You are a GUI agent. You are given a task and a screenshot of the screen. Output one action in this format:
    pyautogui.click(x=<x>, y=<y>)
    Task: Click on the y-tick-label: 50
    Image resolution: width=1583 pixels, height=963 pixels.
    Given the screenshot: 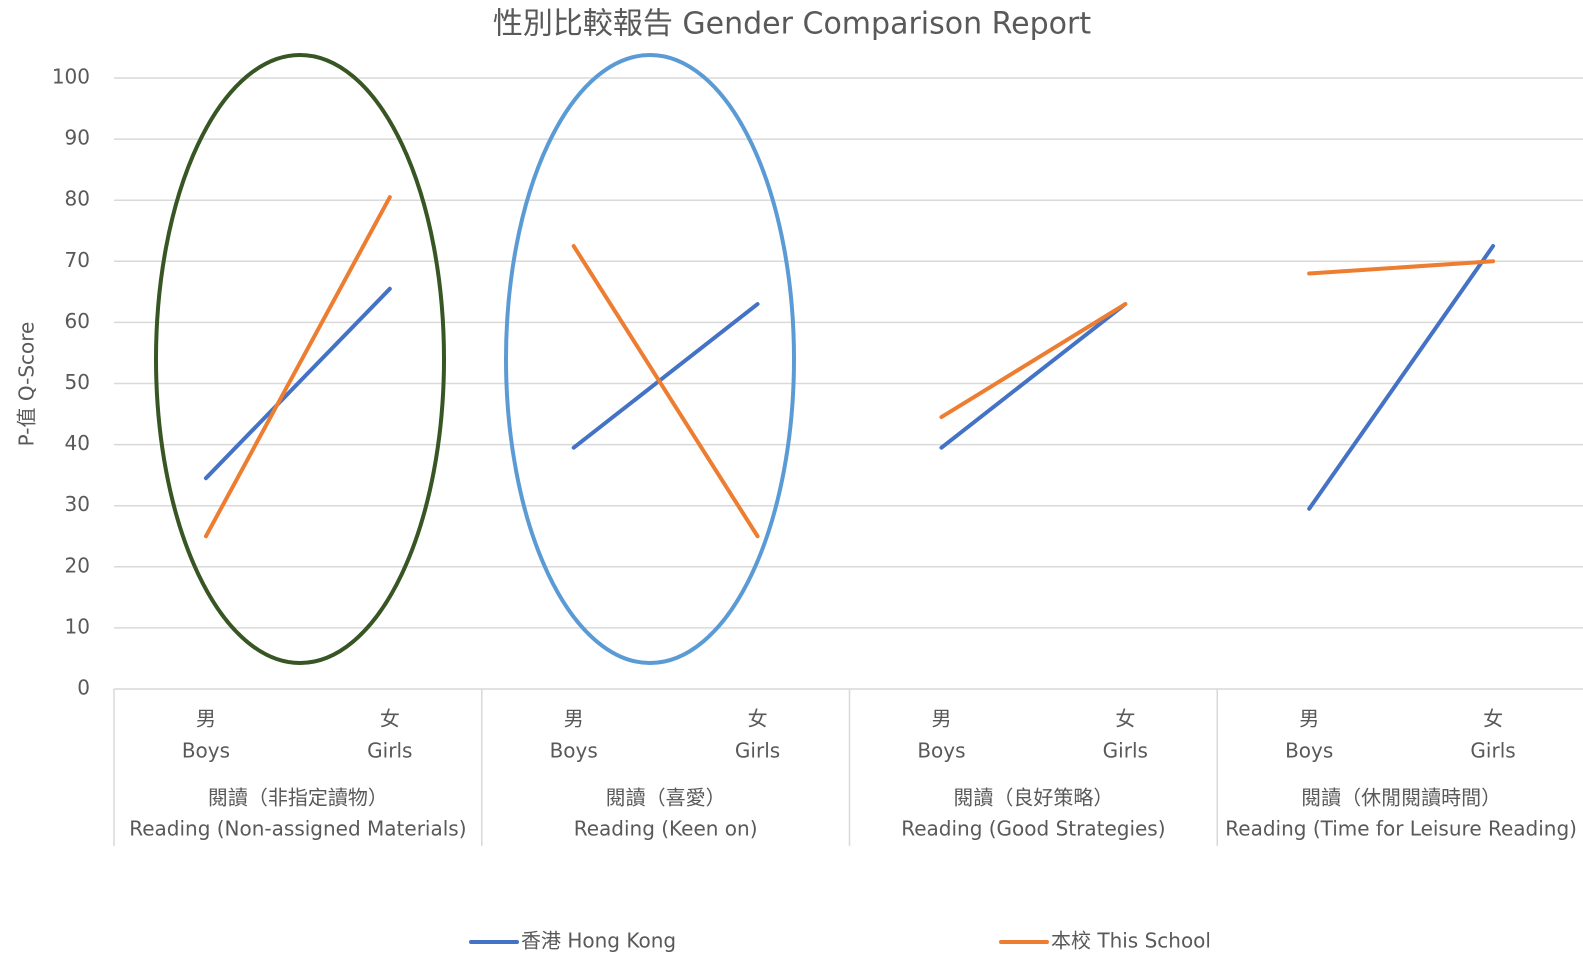 What is the action you would take?
    pyautogui.click(x=77, y=382)
    